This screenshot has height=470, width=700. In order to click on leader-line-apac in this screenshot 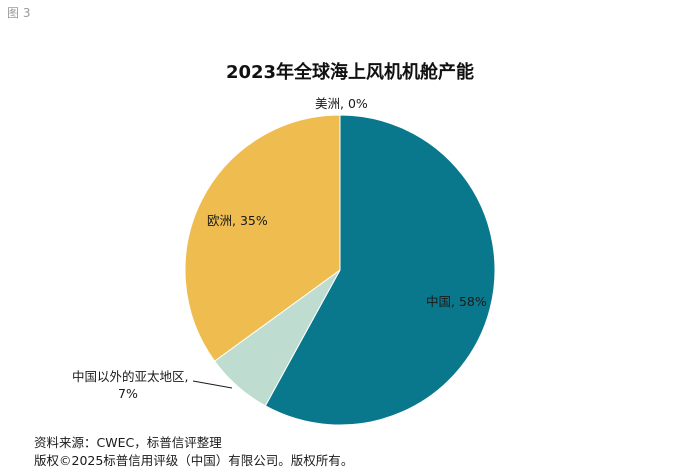, I will do `click(212, 384)`.